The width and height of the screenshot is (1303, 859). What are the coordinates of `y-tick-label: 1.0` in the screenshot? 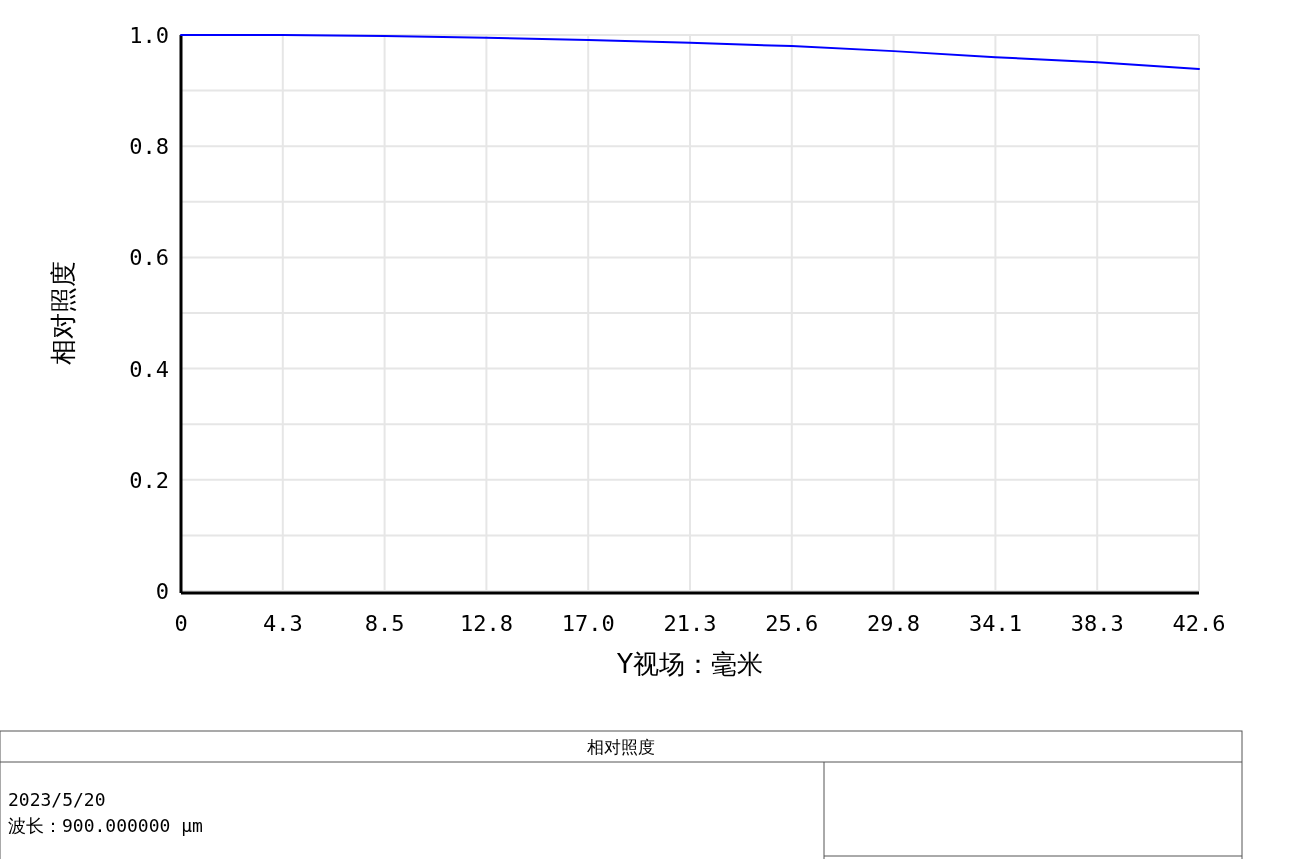 It's located at (149, 35).